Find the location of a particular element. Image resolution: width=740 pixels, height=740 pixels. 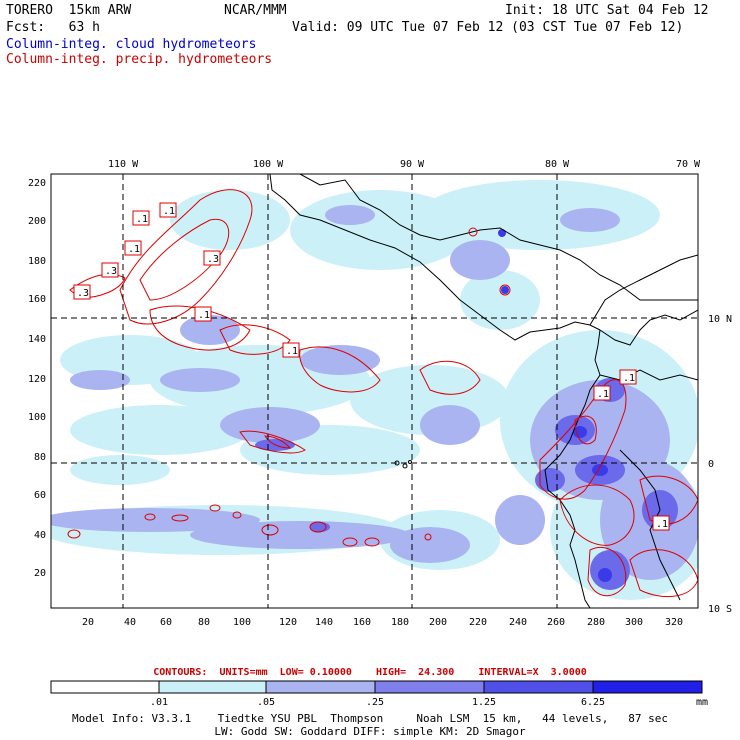

y-tick: 60 is located at coordinates (40, 495).